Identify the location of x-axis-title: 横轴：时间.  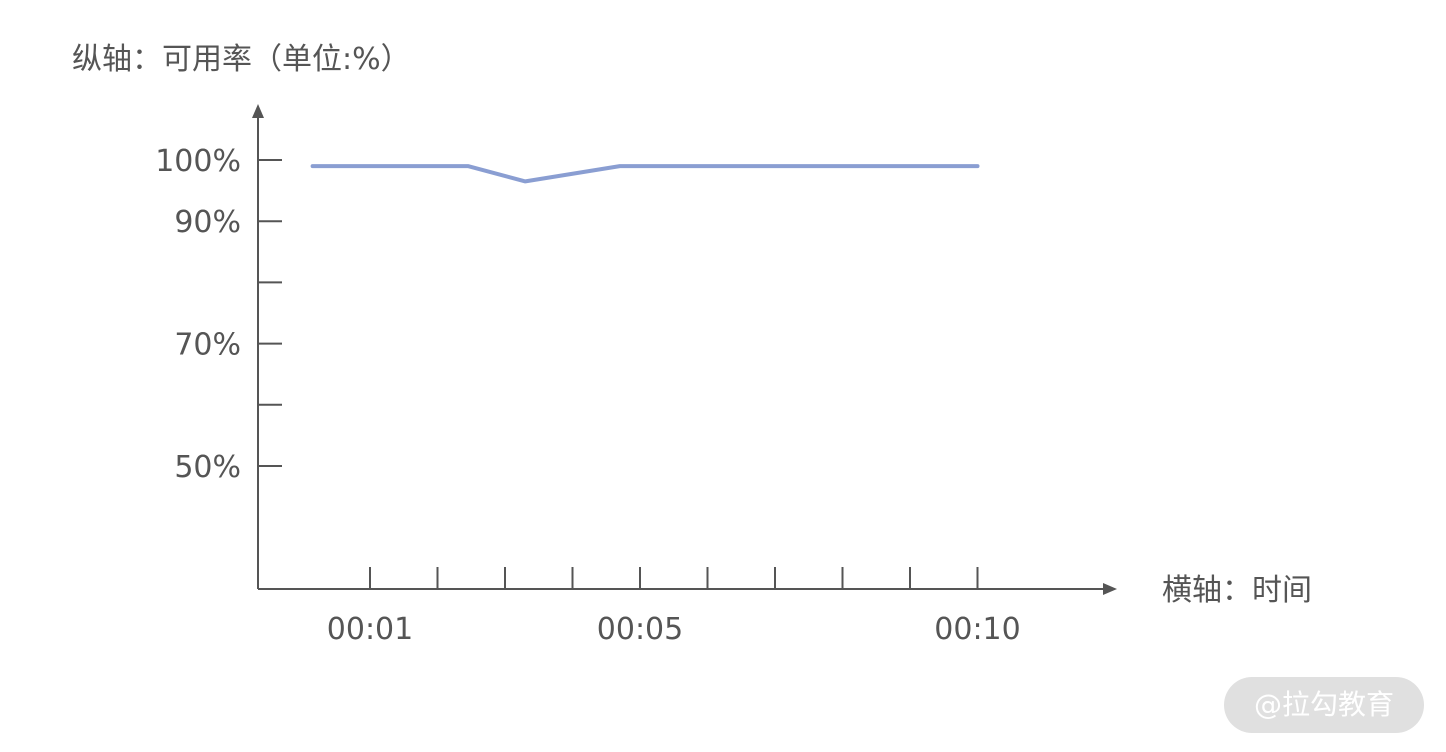
(1237, 590).